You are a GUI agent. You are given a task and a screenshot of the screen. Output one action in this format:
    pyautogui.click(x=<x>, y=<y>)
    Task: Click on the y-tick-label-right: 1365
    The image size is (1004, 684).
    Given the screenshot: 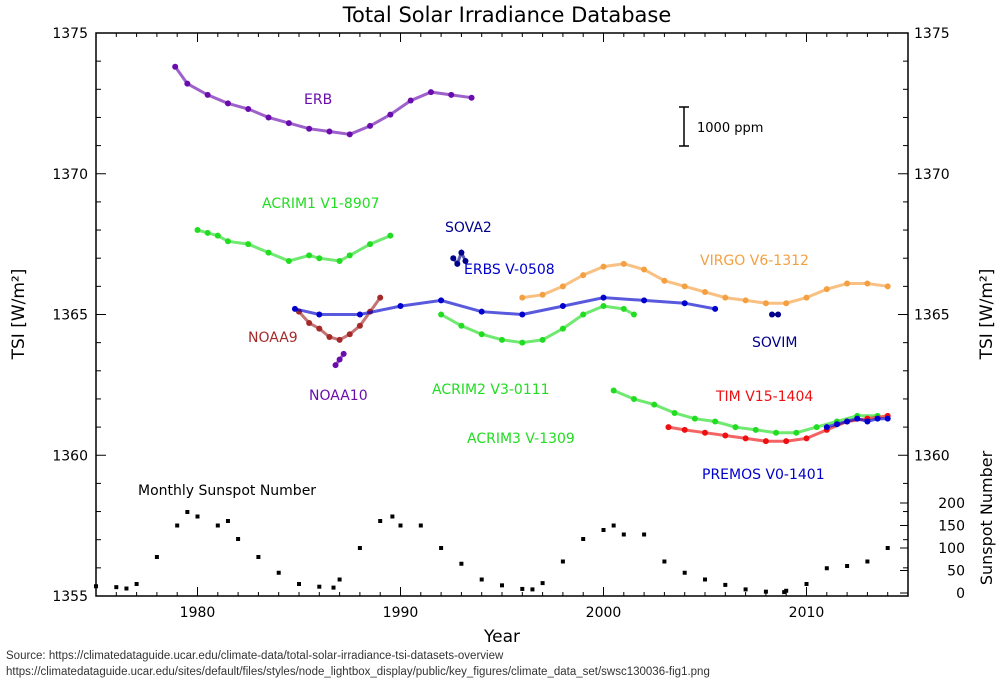 What is the action you would take?
    pyautogui.click(x=932, y=316)
    